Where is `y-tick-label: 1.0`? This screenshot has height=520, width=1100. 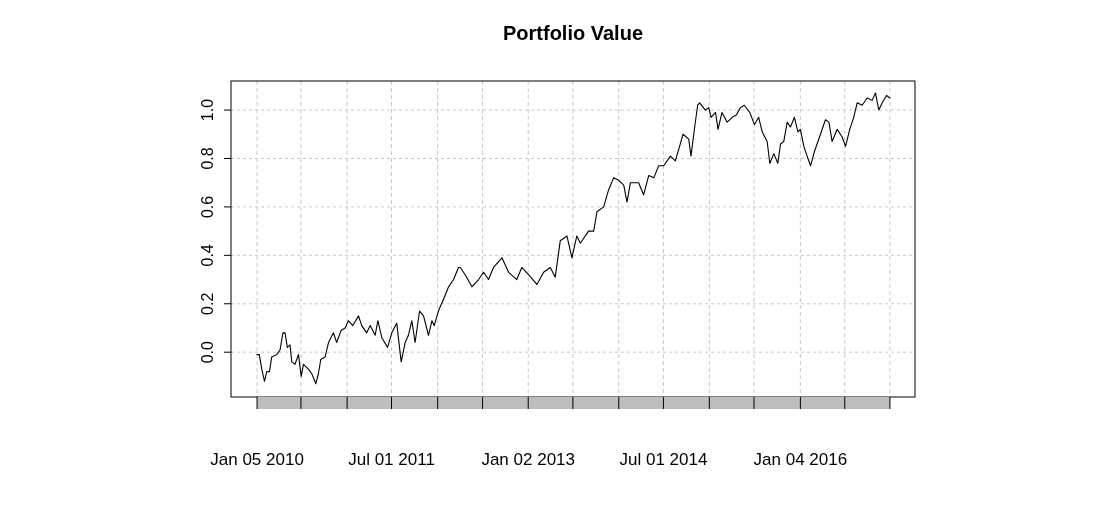
y-tick-label: 1.0 is located at coordinates (207, 110).